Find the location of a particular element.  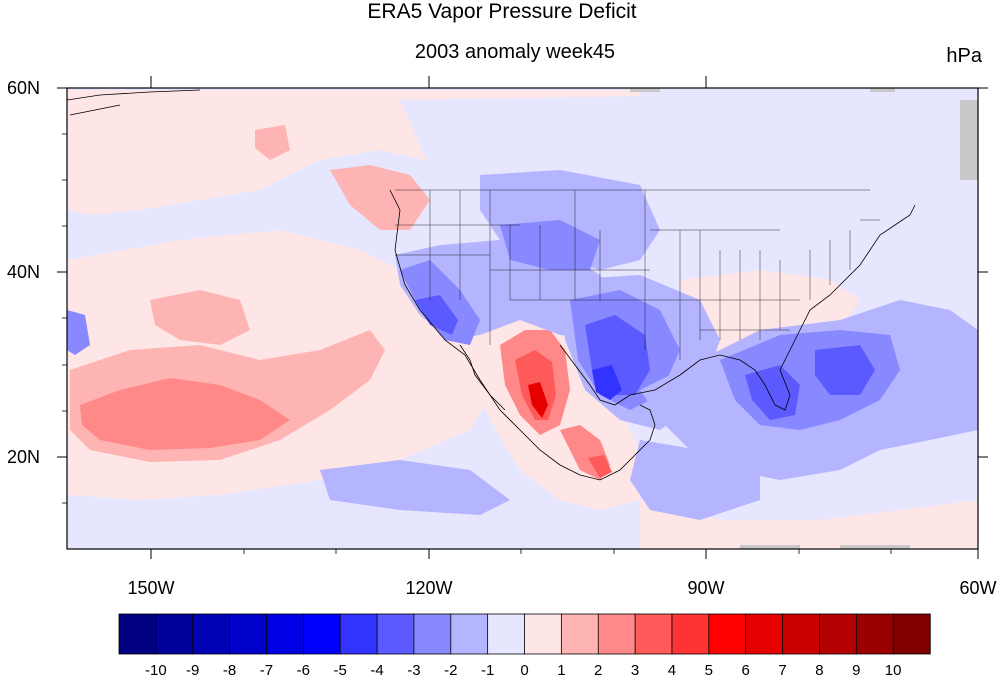

colorbar-tick-label: -9 is located at coordinates (193, 670).